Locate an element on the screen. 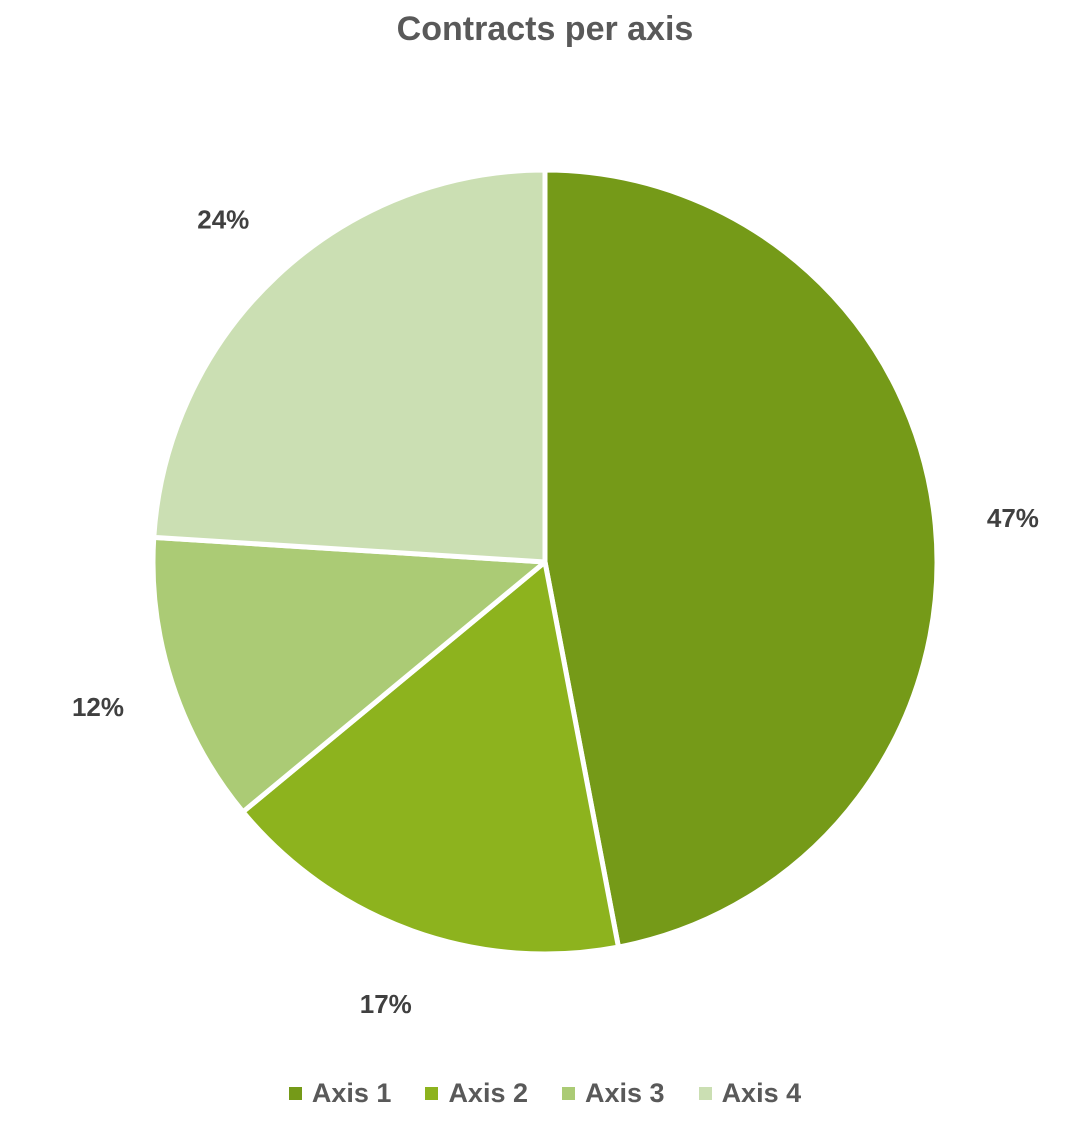 The image size is (1090, 1127). legend-item-4: Axis 4 is located at coordinates (750, 1093).